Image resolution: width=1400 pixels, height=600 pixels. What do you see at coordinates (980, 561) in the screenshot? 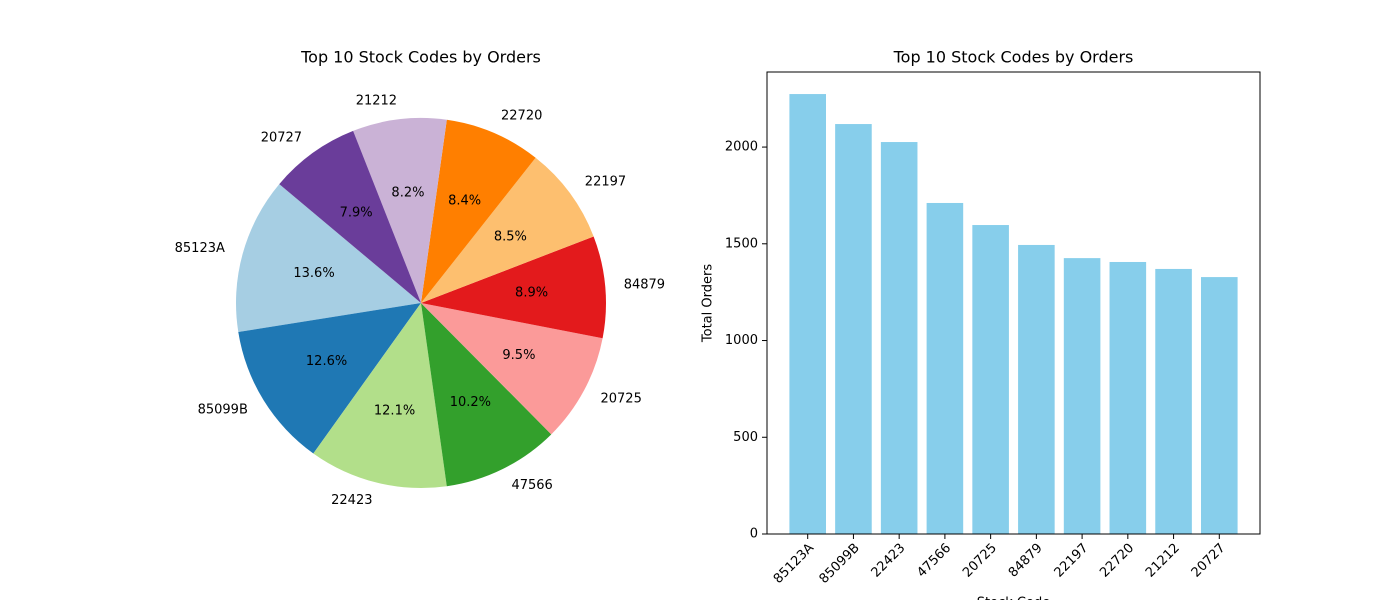
I see `x-tick-label: 20725` at bounding box center [980, 561].